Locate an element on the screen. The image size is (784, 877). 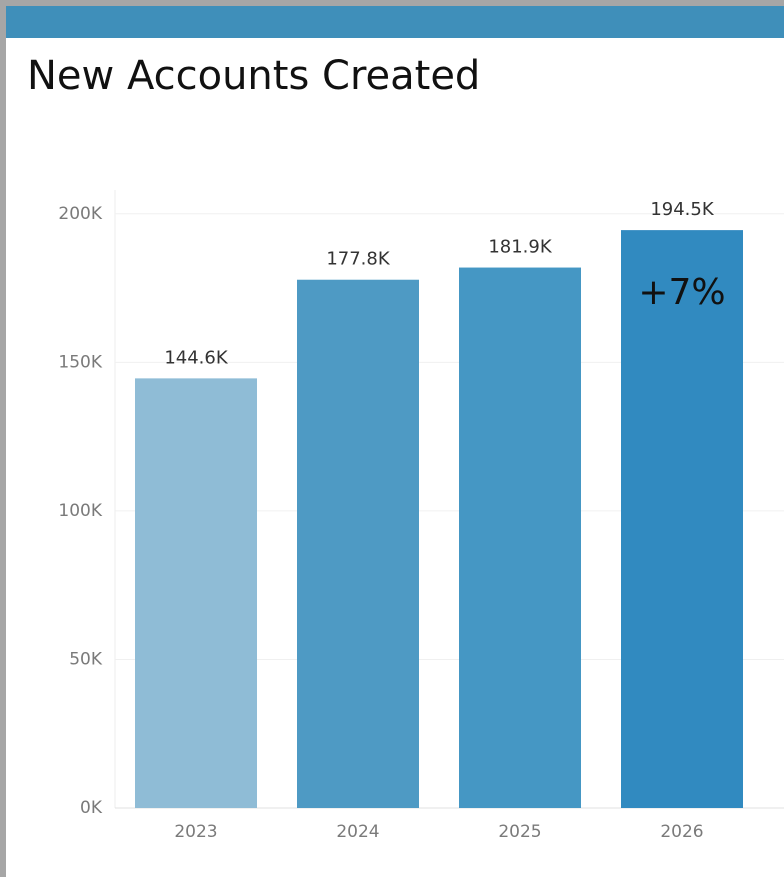
annotation: +7% is located at coordinates (681, 292).